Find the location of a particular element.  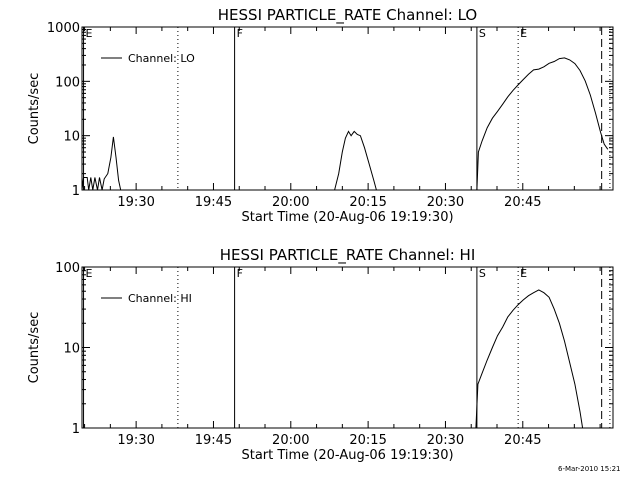

panel1-event-marker-label: S is located at coordinates (482, 33).